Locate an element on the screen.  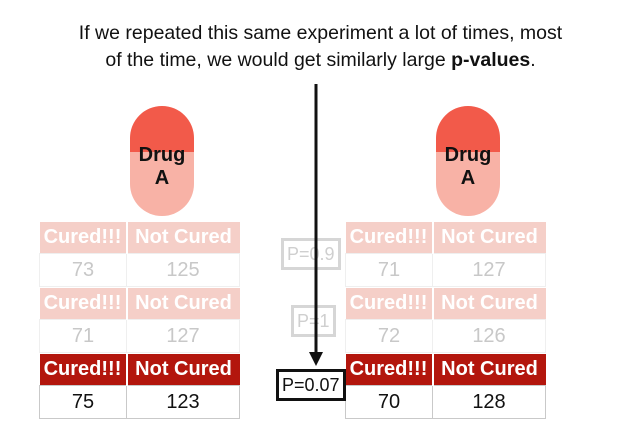
caption-p-values: p-values is located at coordinates (491, 60).